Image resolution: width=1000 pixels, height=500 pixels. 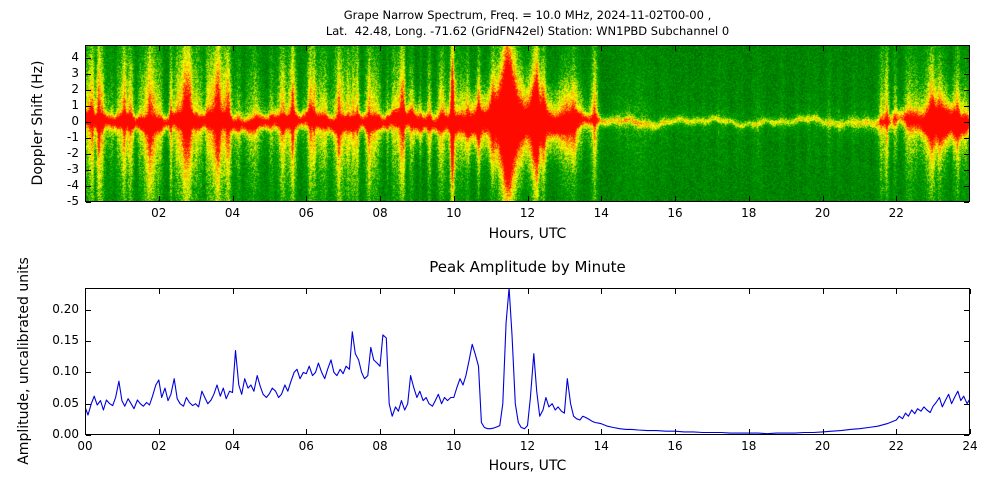 I want to click on y-tick-label: 1, so click(x=75, y=104).